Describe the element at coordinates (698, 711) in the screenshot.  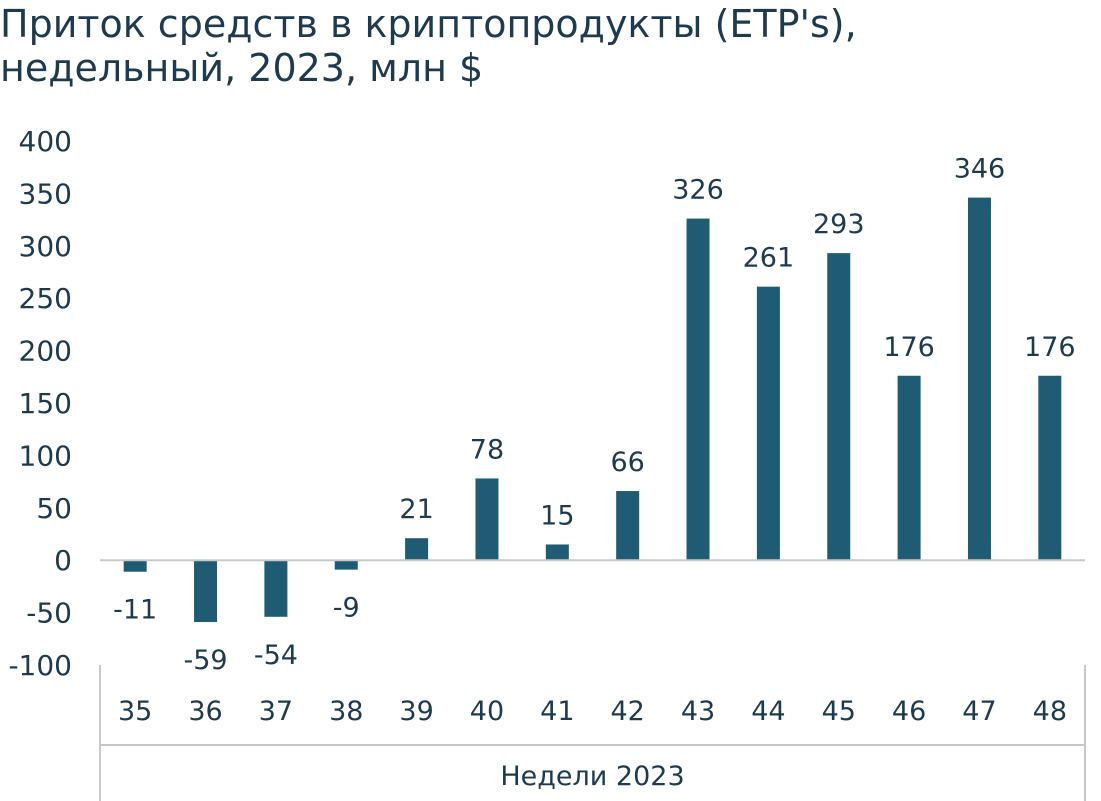
I see `x-tick-label-43: 43` at that location.